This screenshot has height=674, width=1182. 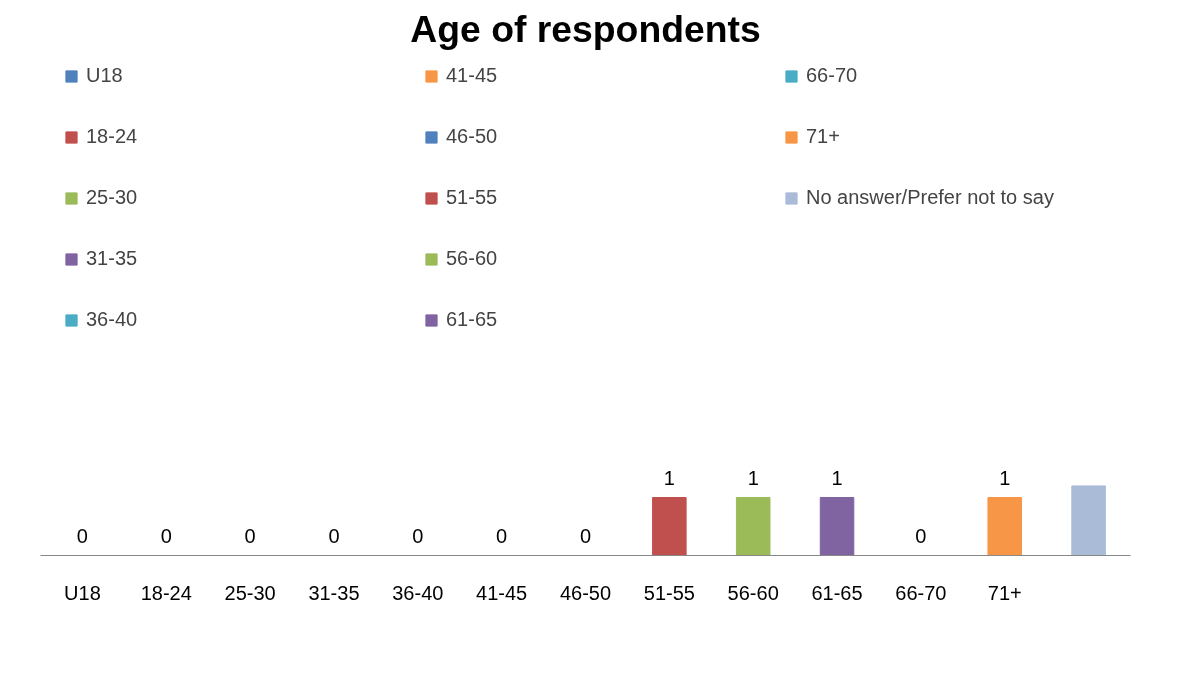 What do you see at coordinates (82, 592) in the screenshot?
I see `x-tick-label: U18` at bounding box center [82, 592].